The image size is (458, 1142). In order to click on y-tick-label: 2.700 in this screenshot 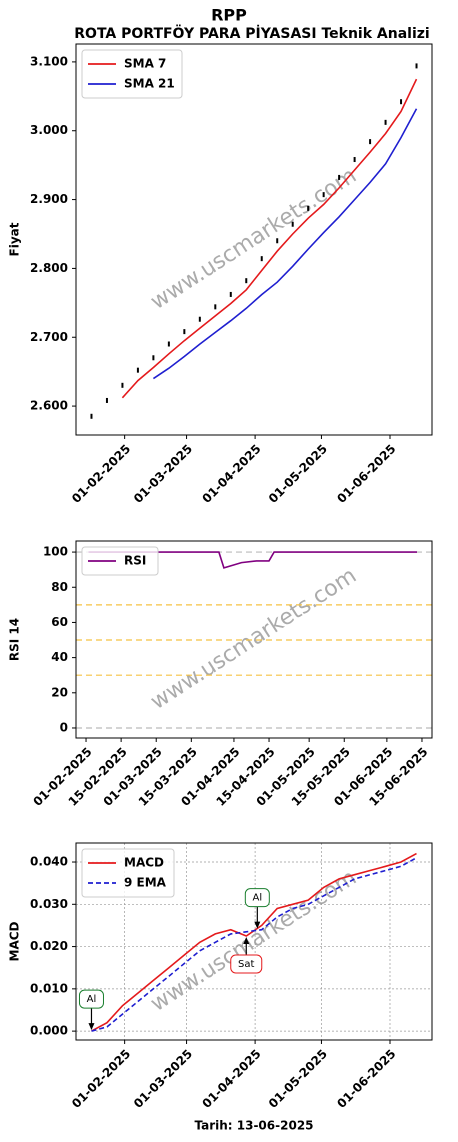, I will do `click(49, 337)`.